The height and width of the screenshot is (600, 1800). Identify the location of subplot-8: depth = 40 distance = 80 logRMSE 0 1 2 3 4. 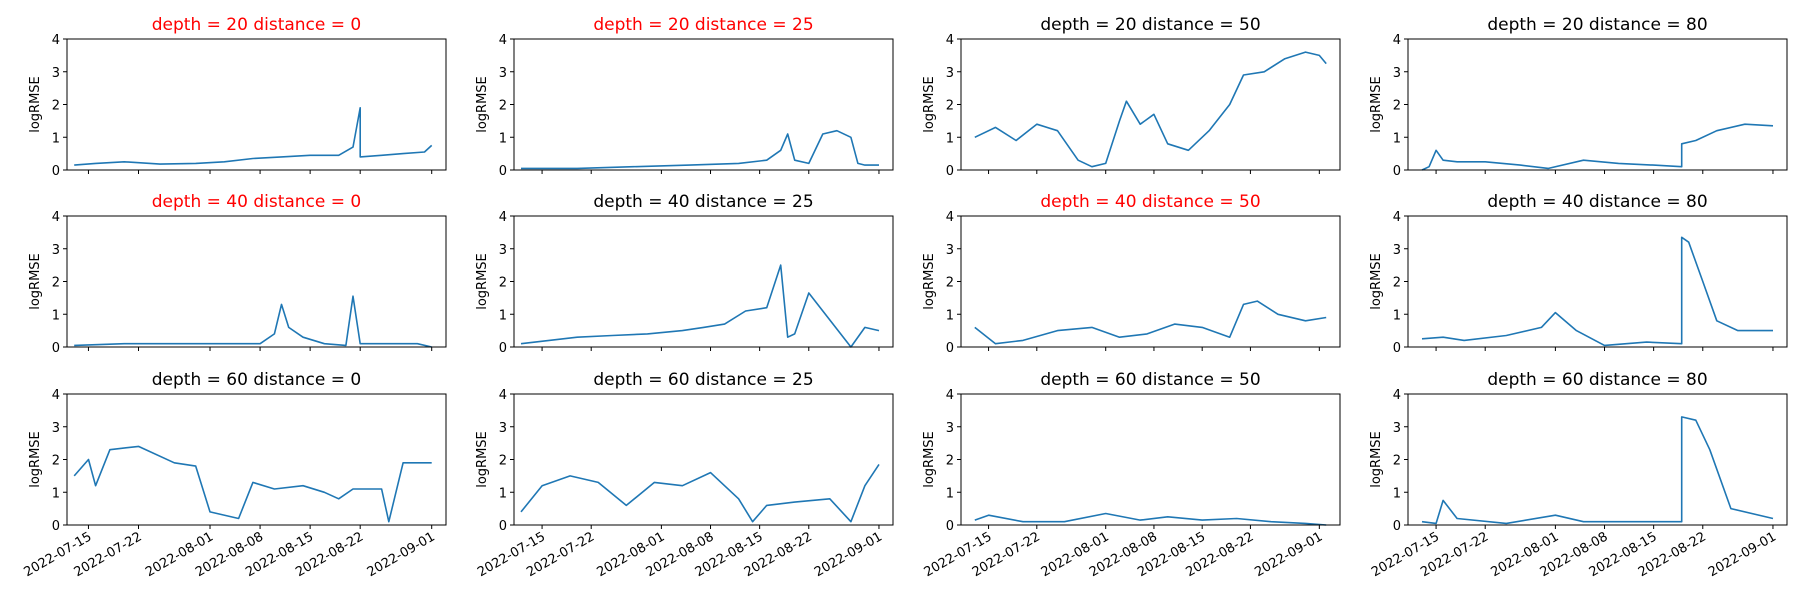
(1578, 274).